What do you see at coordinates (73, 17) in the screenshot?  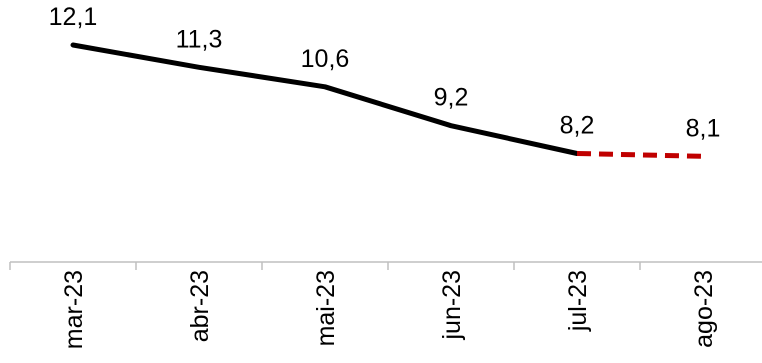 I see `data-label: 12,1` at bounding box center [73, 17].